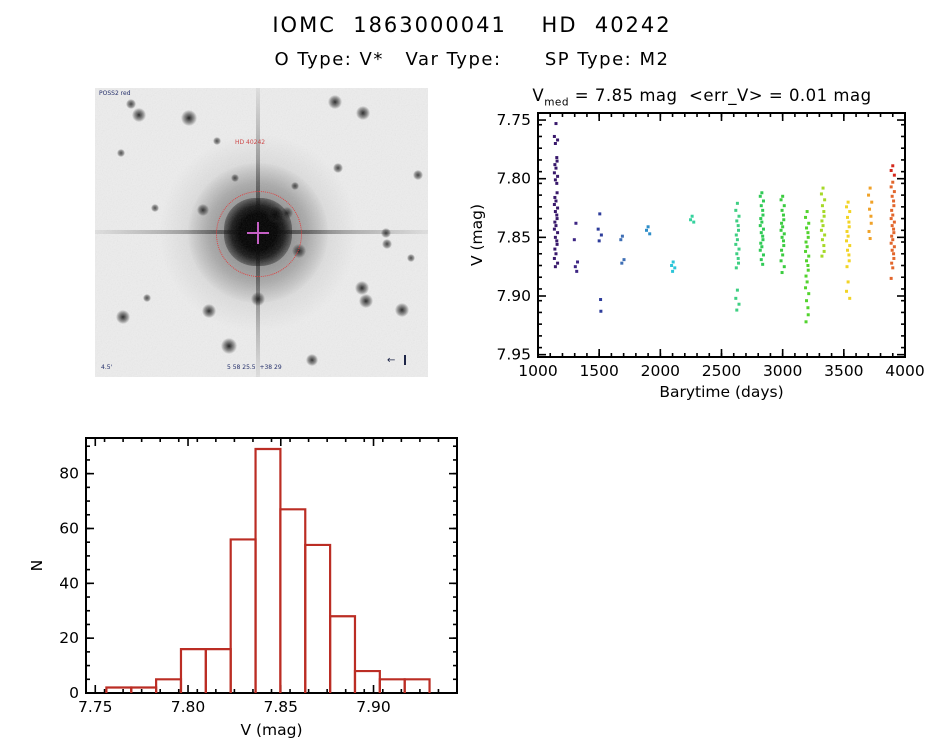  I want to click on target-crosshair-icon, so click(258, 233).